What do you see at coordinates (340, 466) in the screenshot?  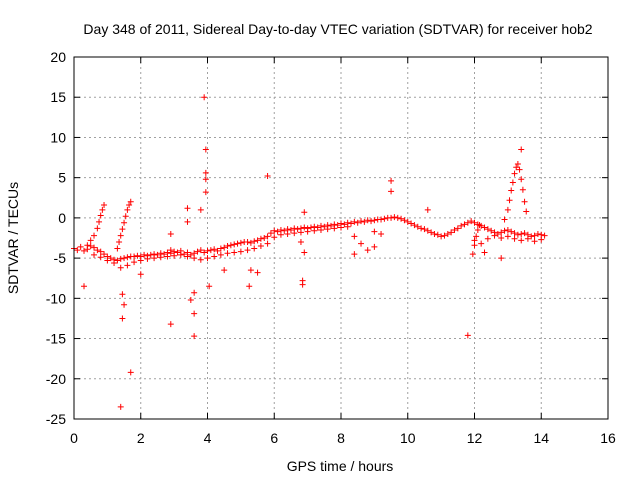 I see `x-axis-label: GPS time / hours` at bounding box center [340, 466].